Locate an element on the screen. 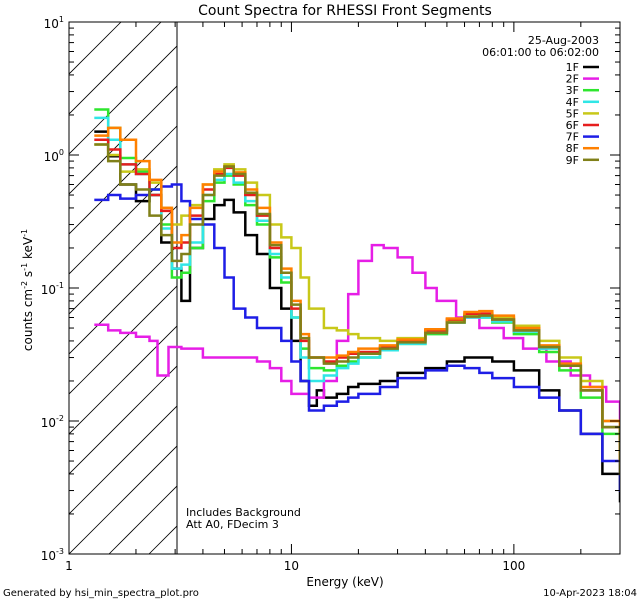 The height and width of the screenshot is (600, 640). legend-label-1f: 1F is located at coordinates (572, 67).